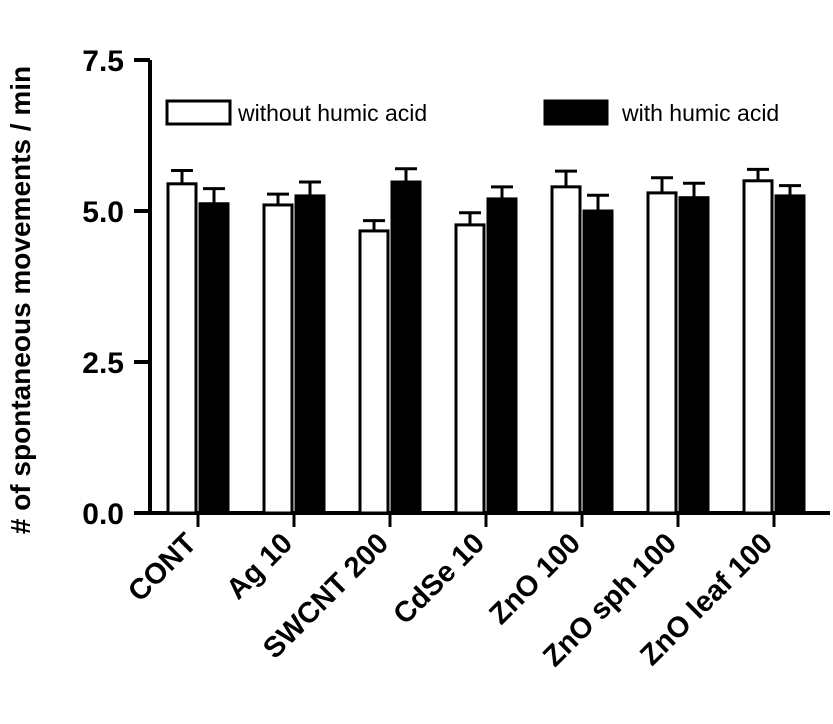 Image resolution: width=833 pixels, height=724 pixels. Describe the element at coordinates (103, 61) in the screenshot. I see `y-tick-label: 7.5` at that location.